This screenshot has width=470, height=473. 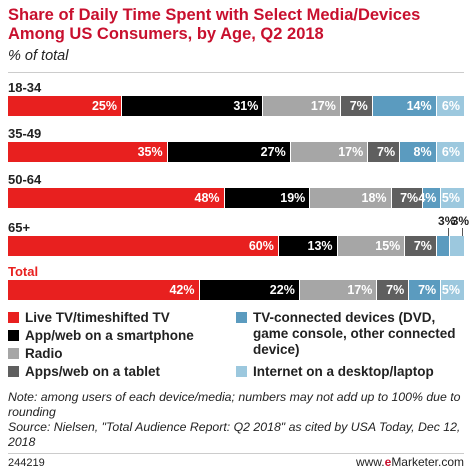 I want to click on legend-swatch-desktop, so click(x=241, y=371).